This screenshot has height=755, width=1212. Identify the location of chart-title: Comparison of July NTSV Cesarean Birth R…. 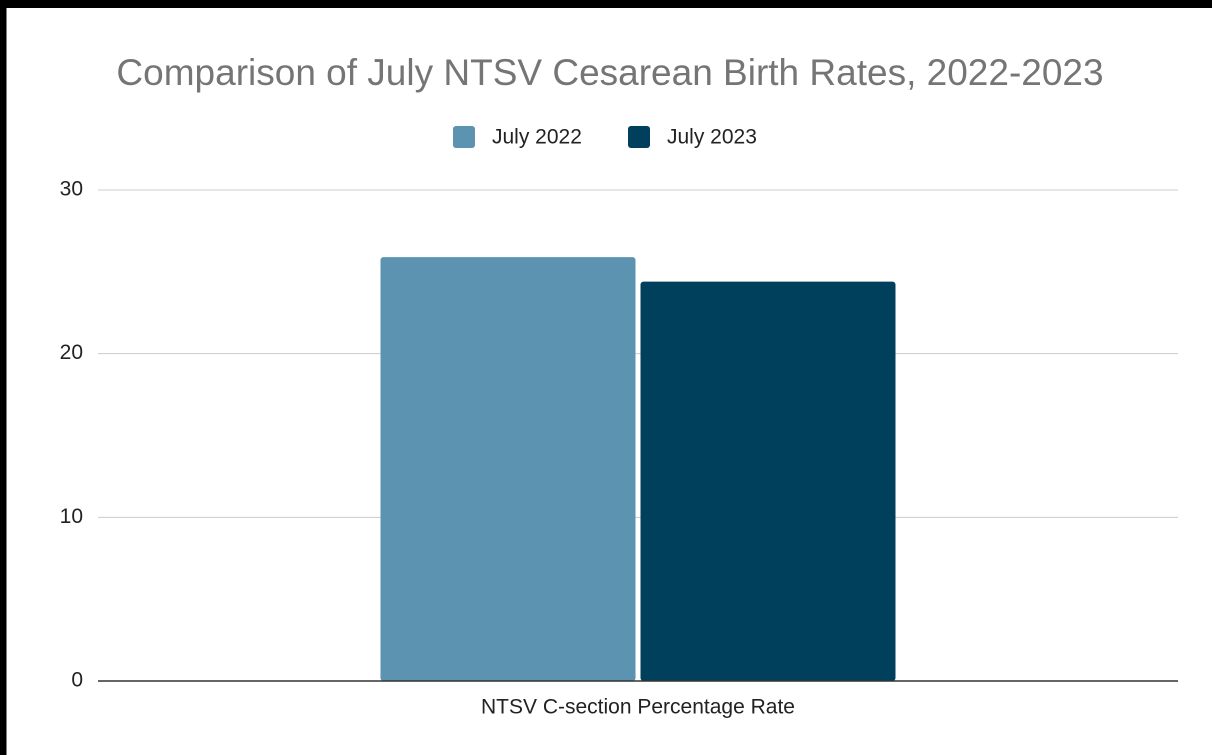
(609, 72).